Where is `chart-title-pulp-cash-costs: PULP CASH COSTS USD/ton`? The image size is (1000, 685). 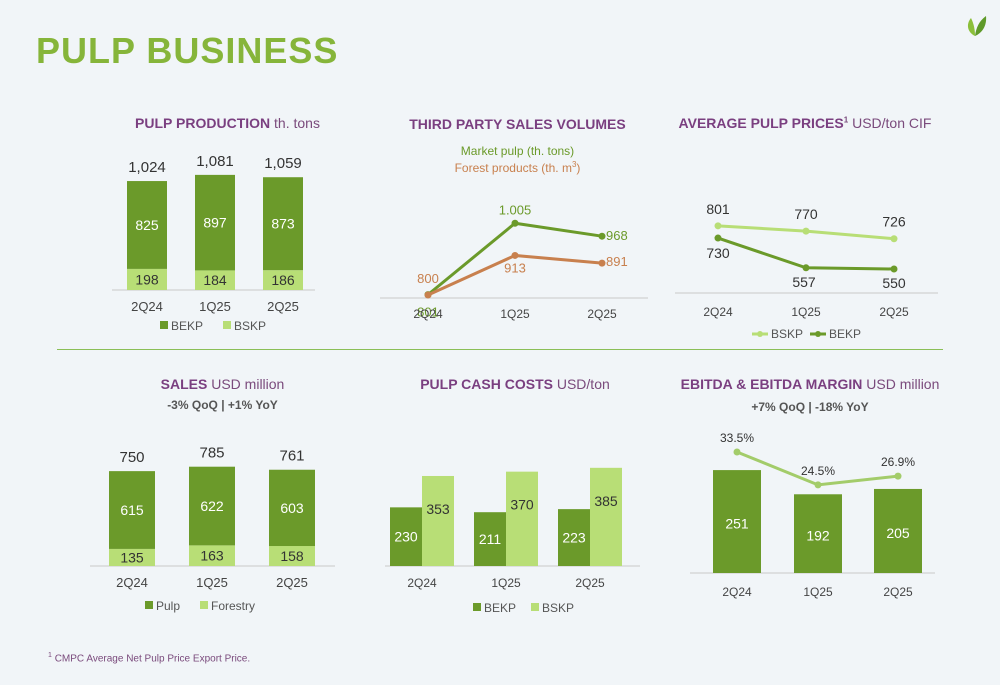
chart-title-pulp-cash-costs: PULP CASH COSTS USD/ton is located at coordinates (515, 384).